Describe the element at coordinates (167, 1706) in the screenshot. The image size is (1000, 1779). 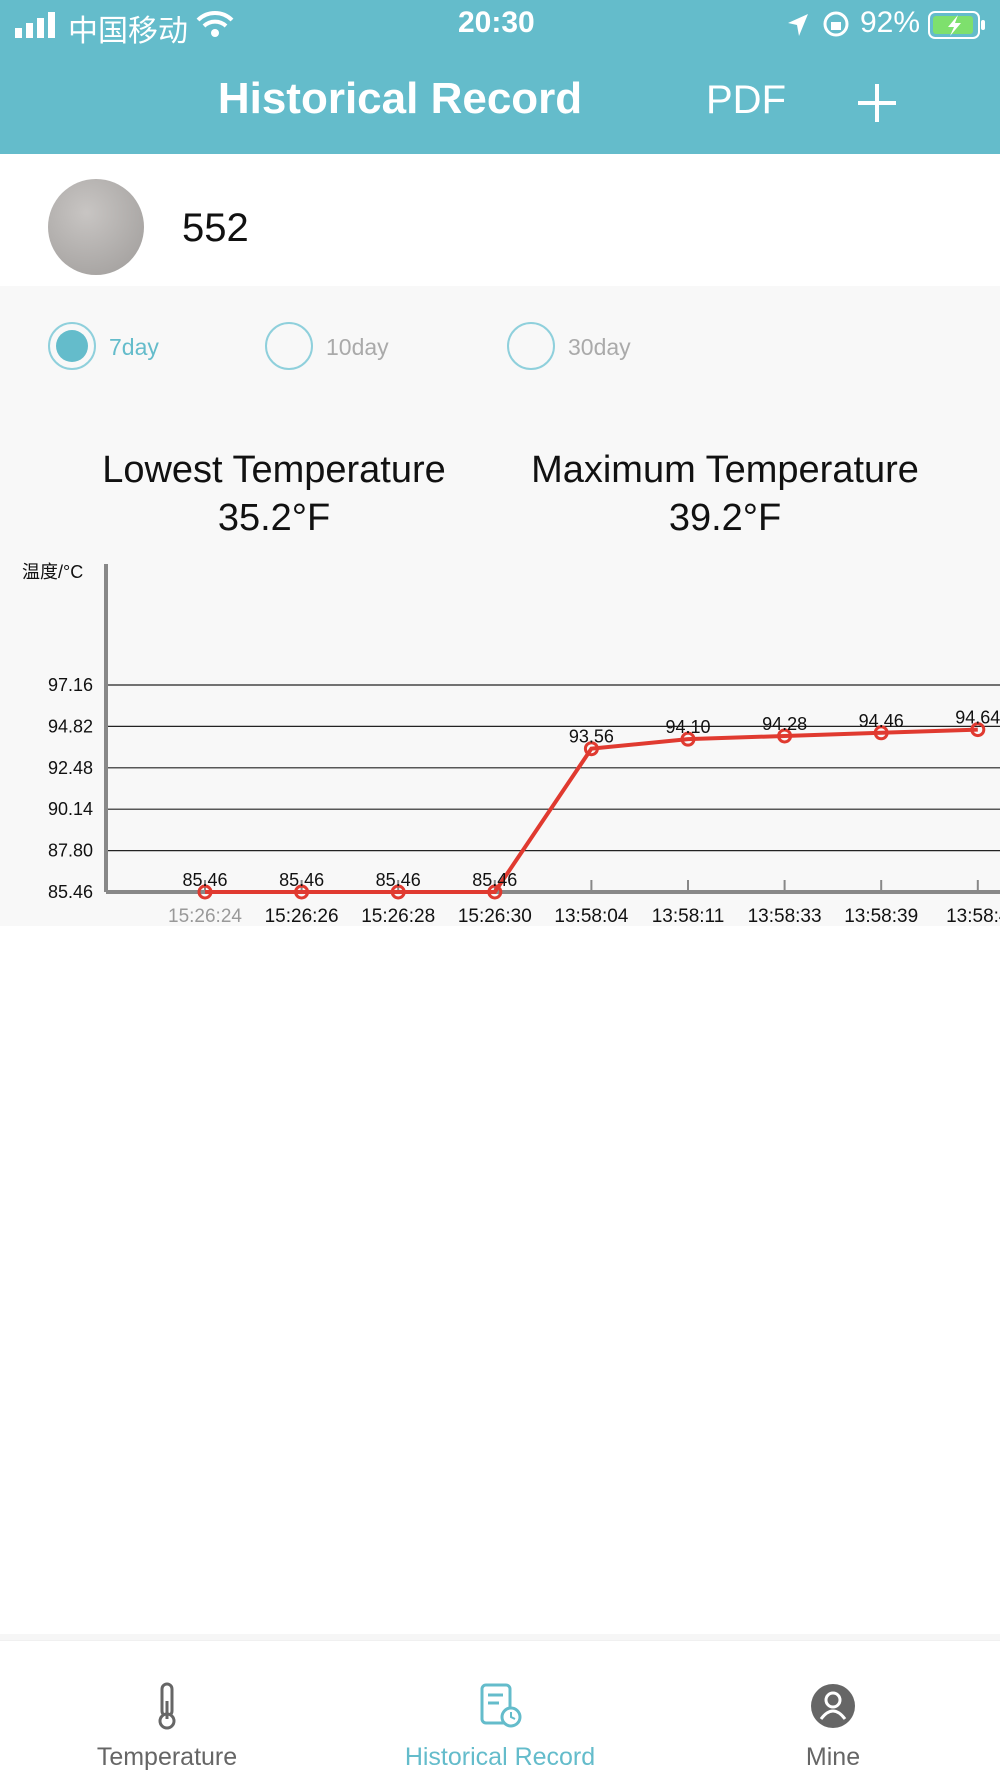
I see `thermometer-icon` at that location.